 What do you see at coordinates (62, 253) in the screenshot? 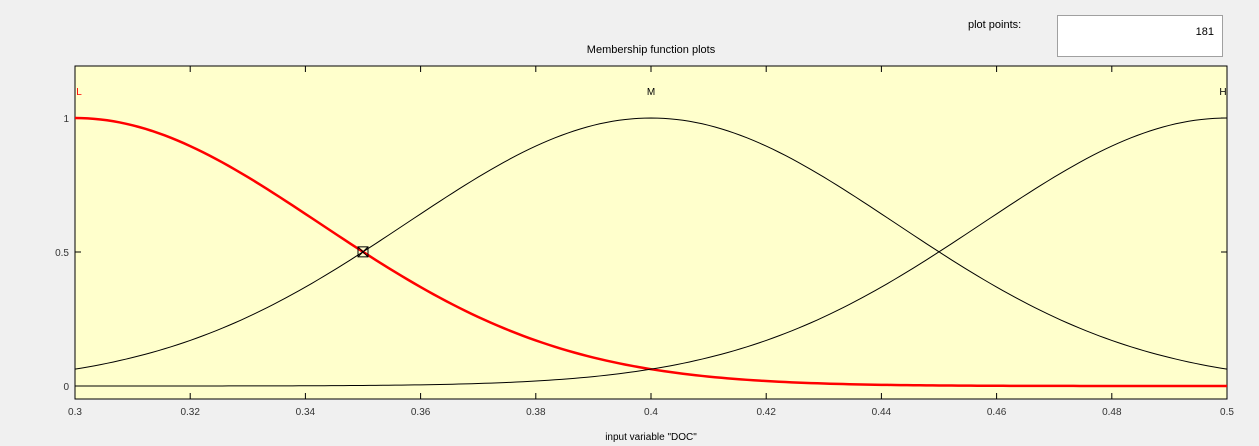
I see `y-tick-label: 0.5` at bounding box center [62, 253].